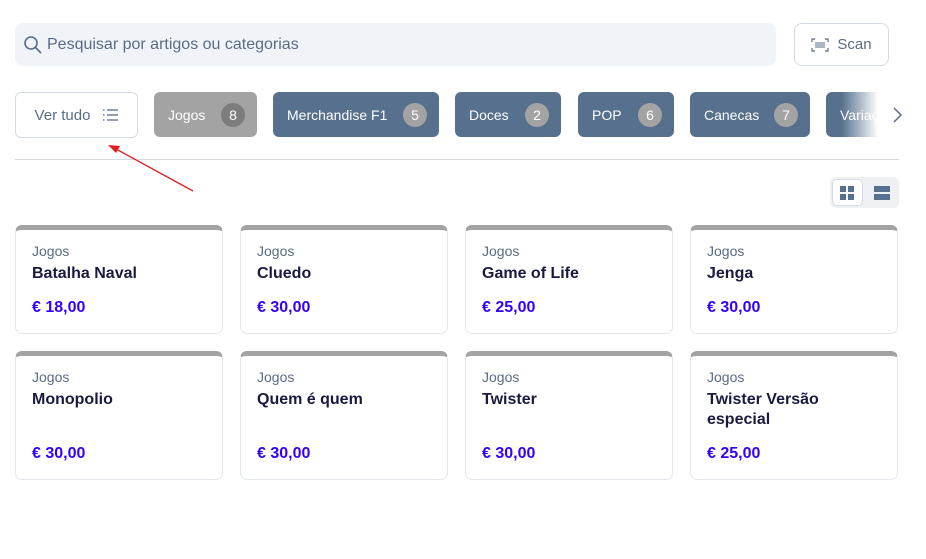 This screenshot has height=559, width=926. What do you see at coordinates (607, 114) in the screenshot?
I see `chip-label: POP` at bounding box center [607, 114].